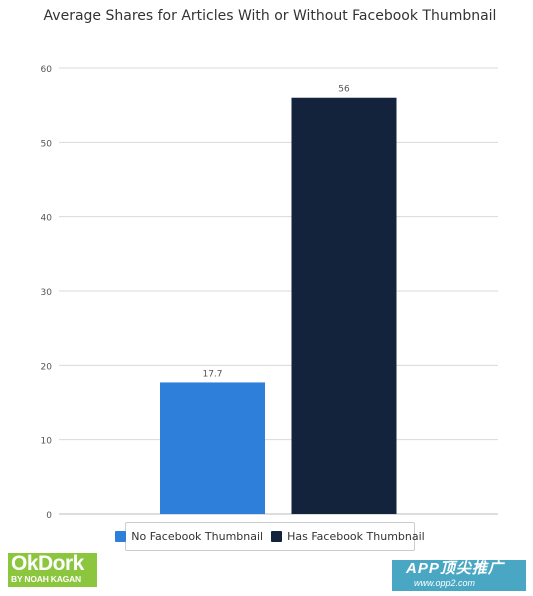 This screenshot has width=533, height=596. I want to click on app-watermark-title: APP顶尖推广, so click(455, 568).